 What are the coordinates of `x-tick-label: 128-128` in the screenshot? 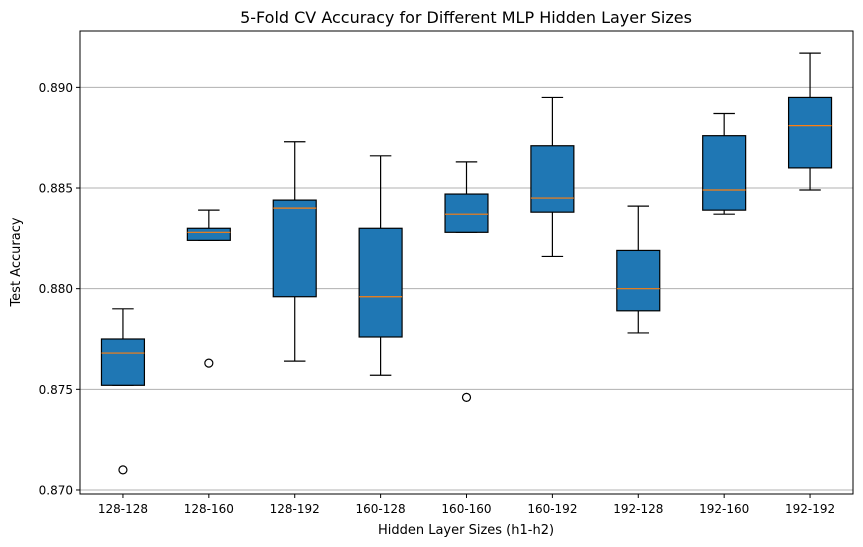 It's located at (123, 509).